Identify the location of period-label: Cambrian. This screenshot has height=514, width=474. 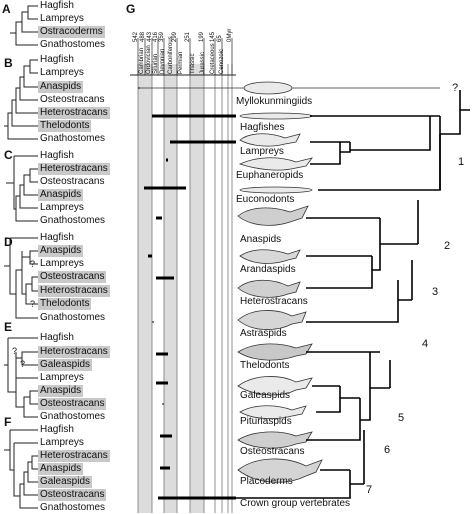
(142, 60).